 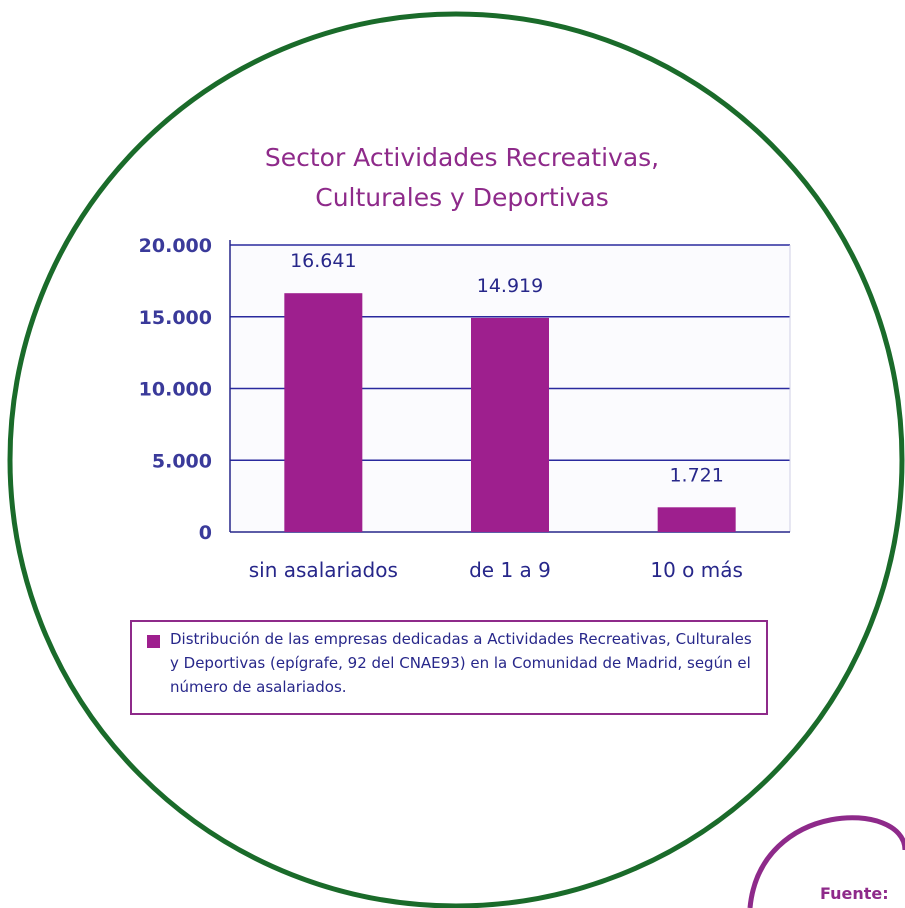 I want to click on bar-value-label: 16.641, so click(x=323, y=261).